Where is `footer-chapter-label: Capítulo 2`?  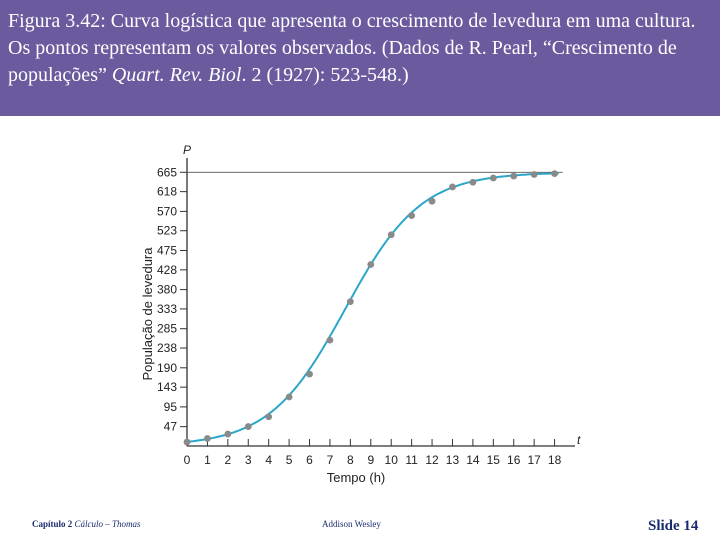 footer-chapter-label: Capítulo 2 is located at coordinates (52, 524).